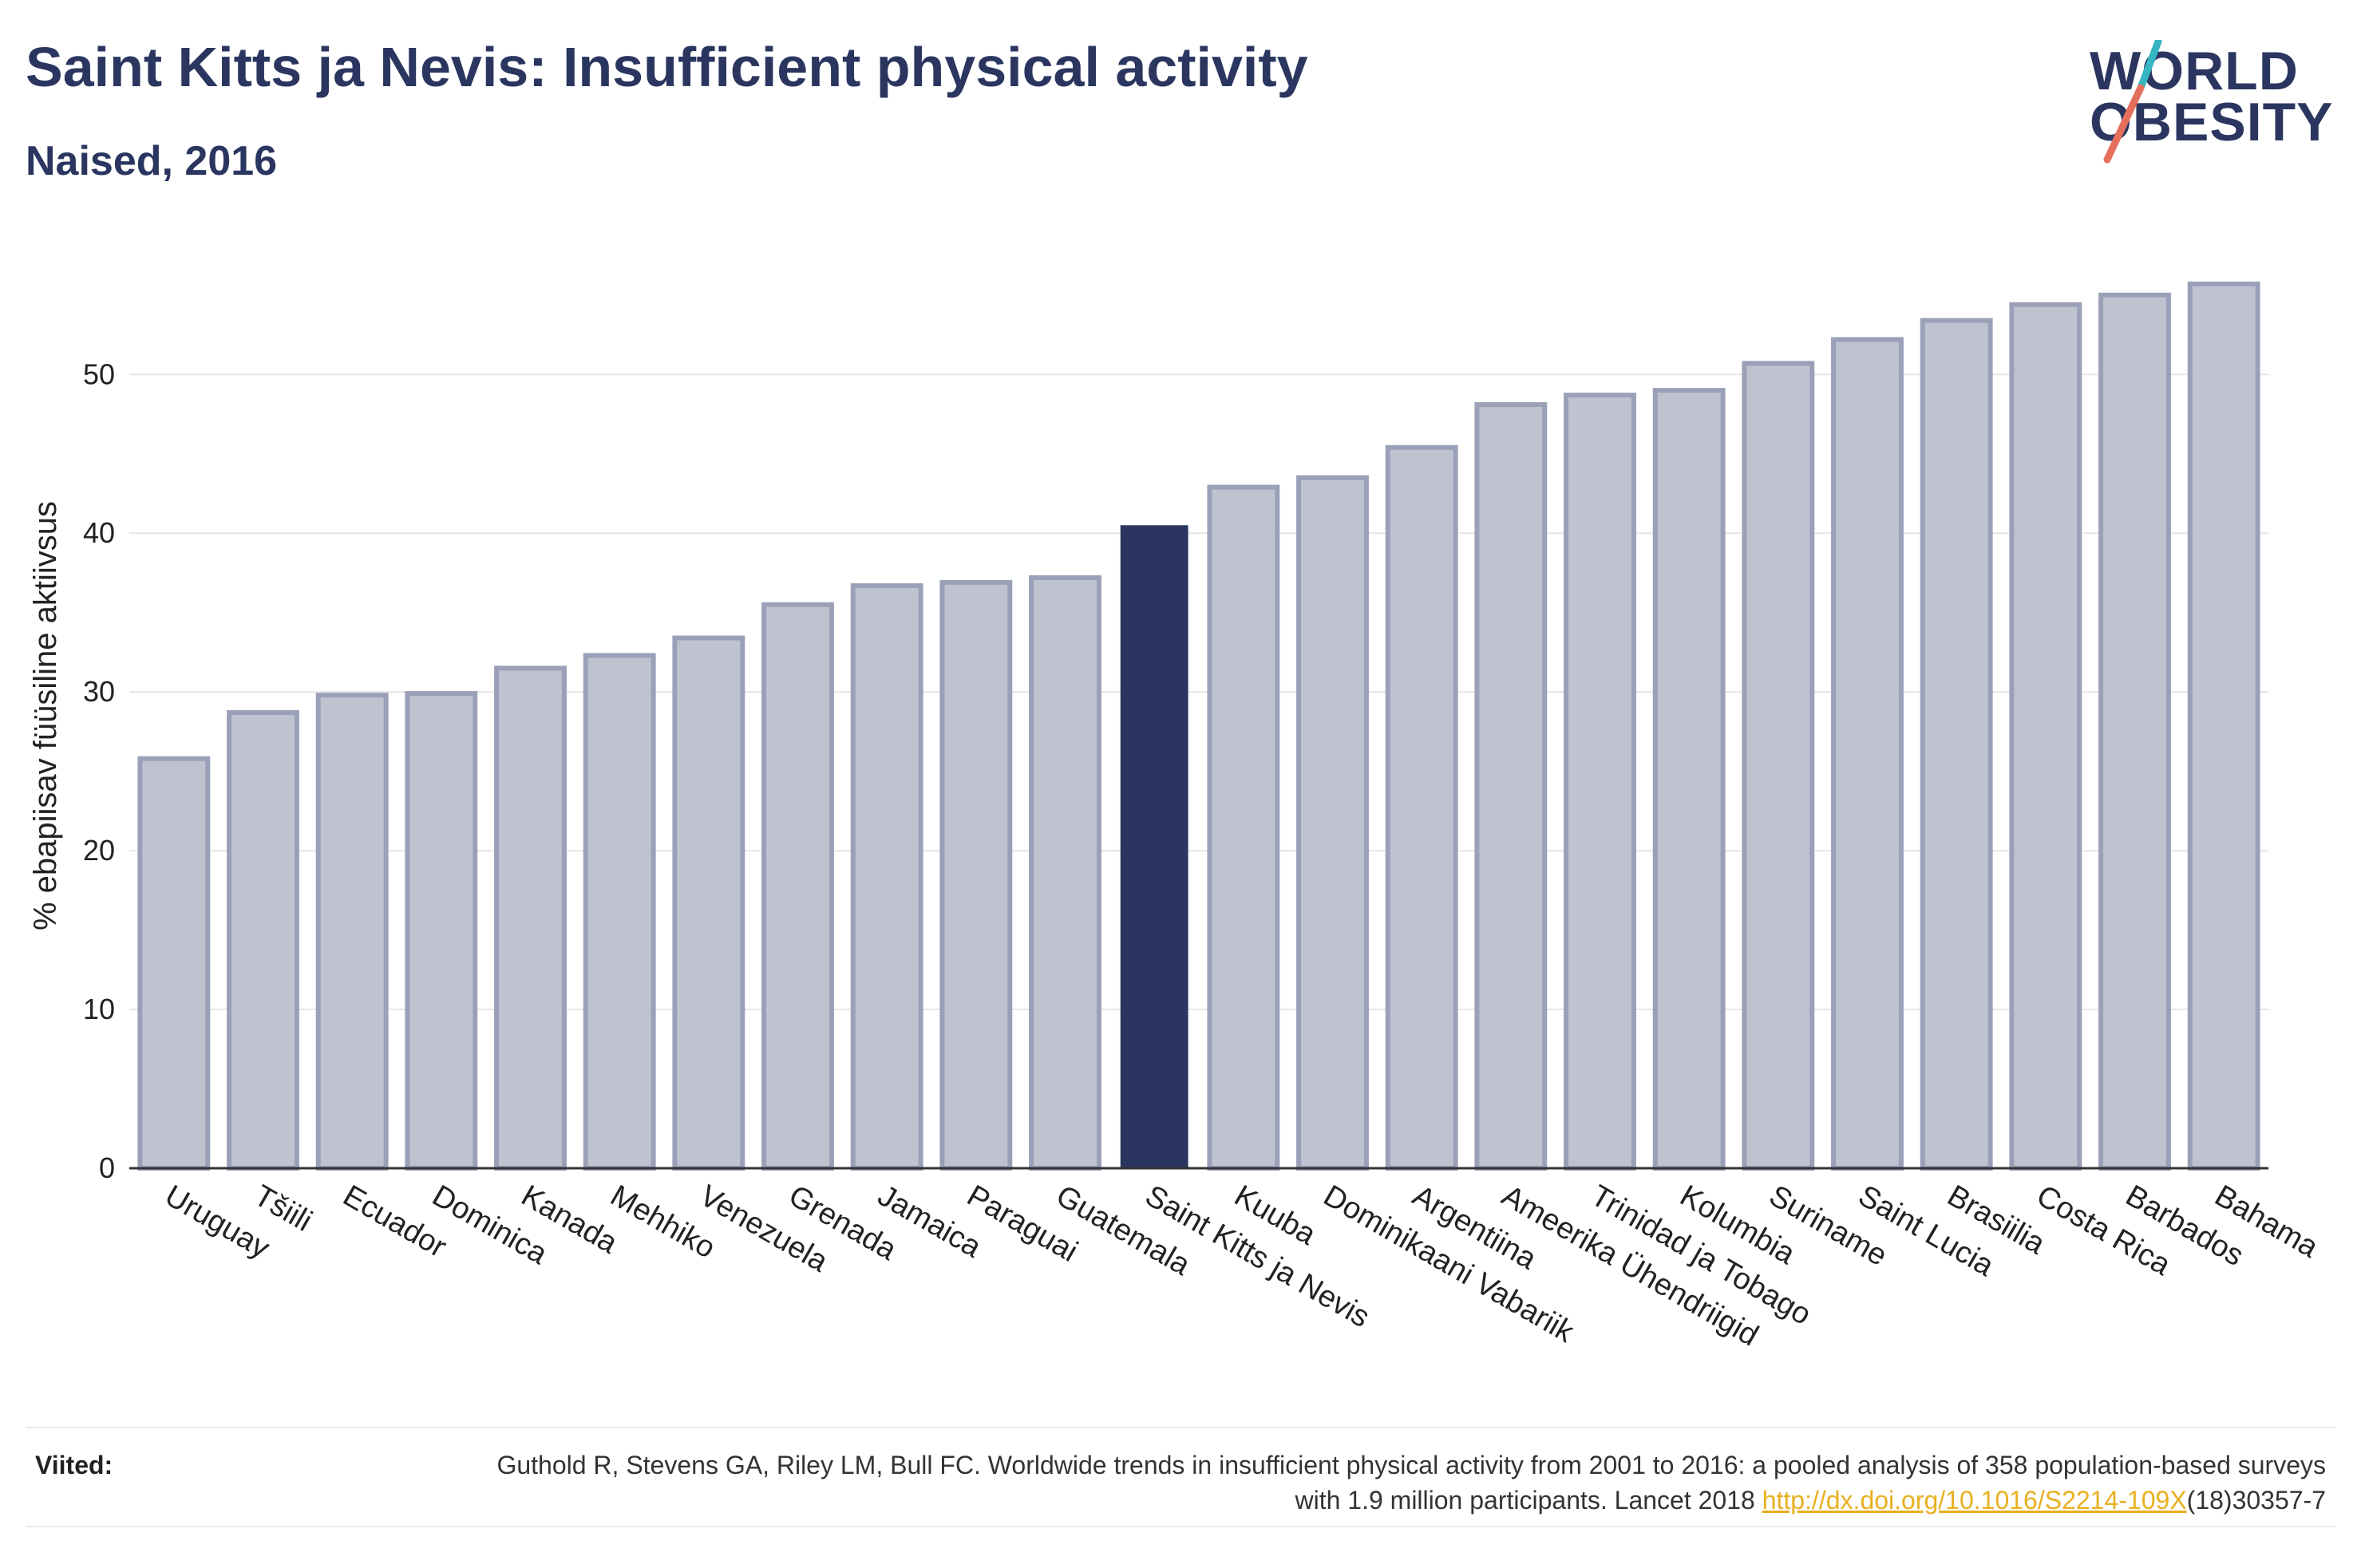  Describe the element at coordinates (2132, 102) in the screenshot. I see `logo-slash-icon` at that location.